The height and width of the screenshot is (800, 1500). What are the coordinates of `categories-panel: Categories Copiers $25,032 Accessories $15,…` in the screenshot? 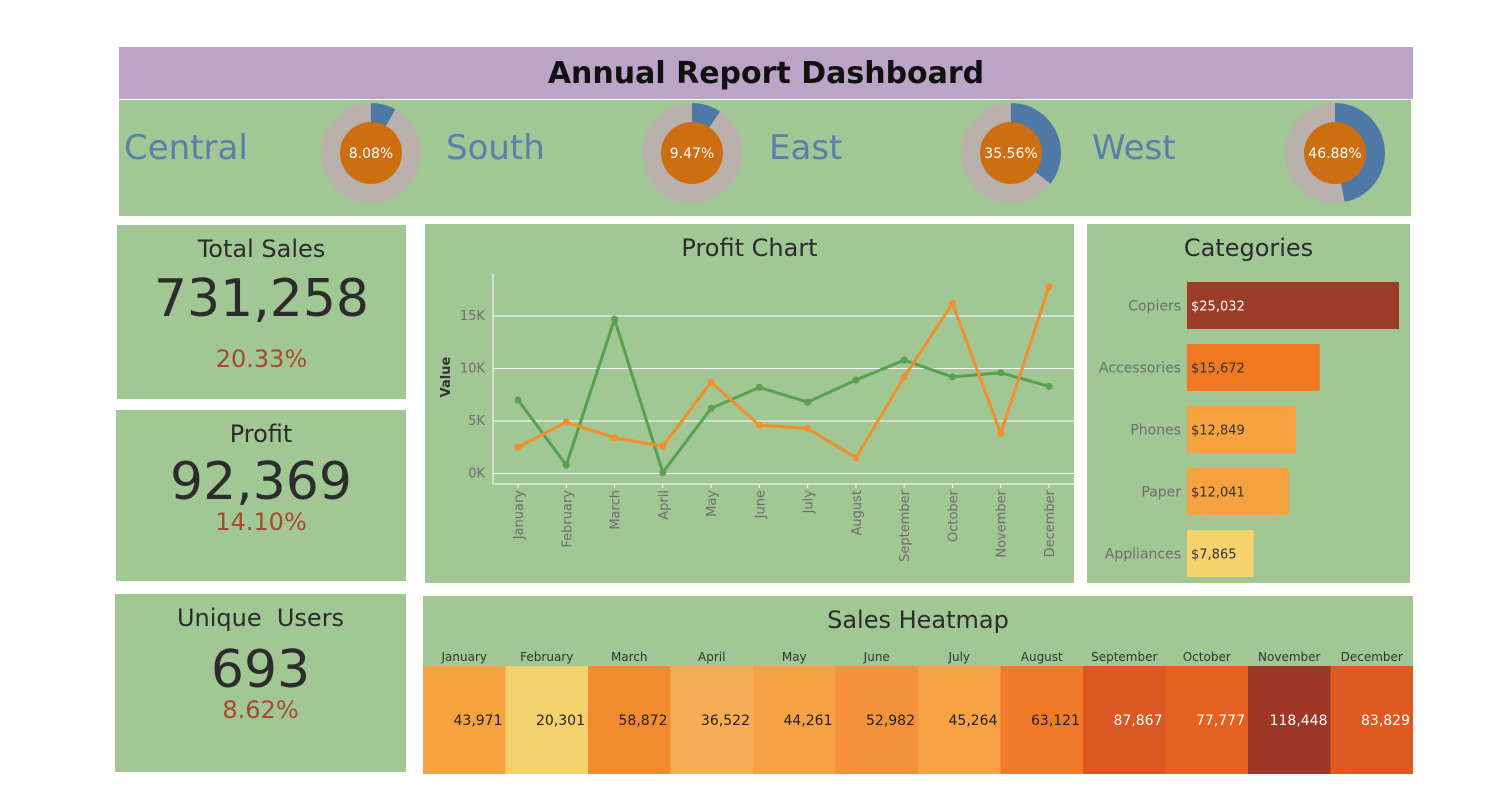 It's located at (1248, 403).